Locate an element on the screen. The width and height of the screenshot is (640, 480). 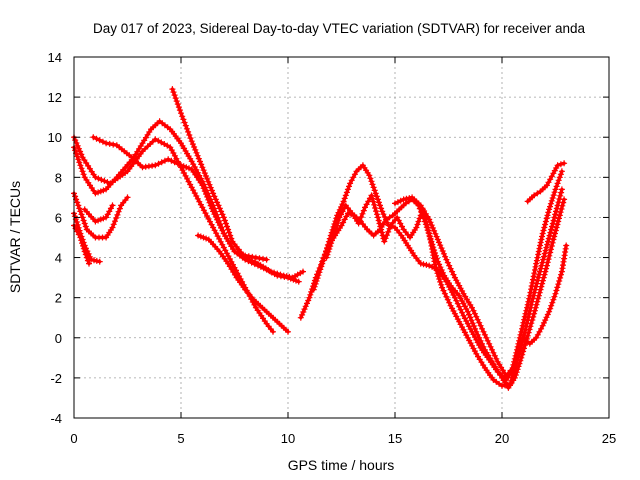
y-tick-label: 2 is located at coordinates (58, 298).